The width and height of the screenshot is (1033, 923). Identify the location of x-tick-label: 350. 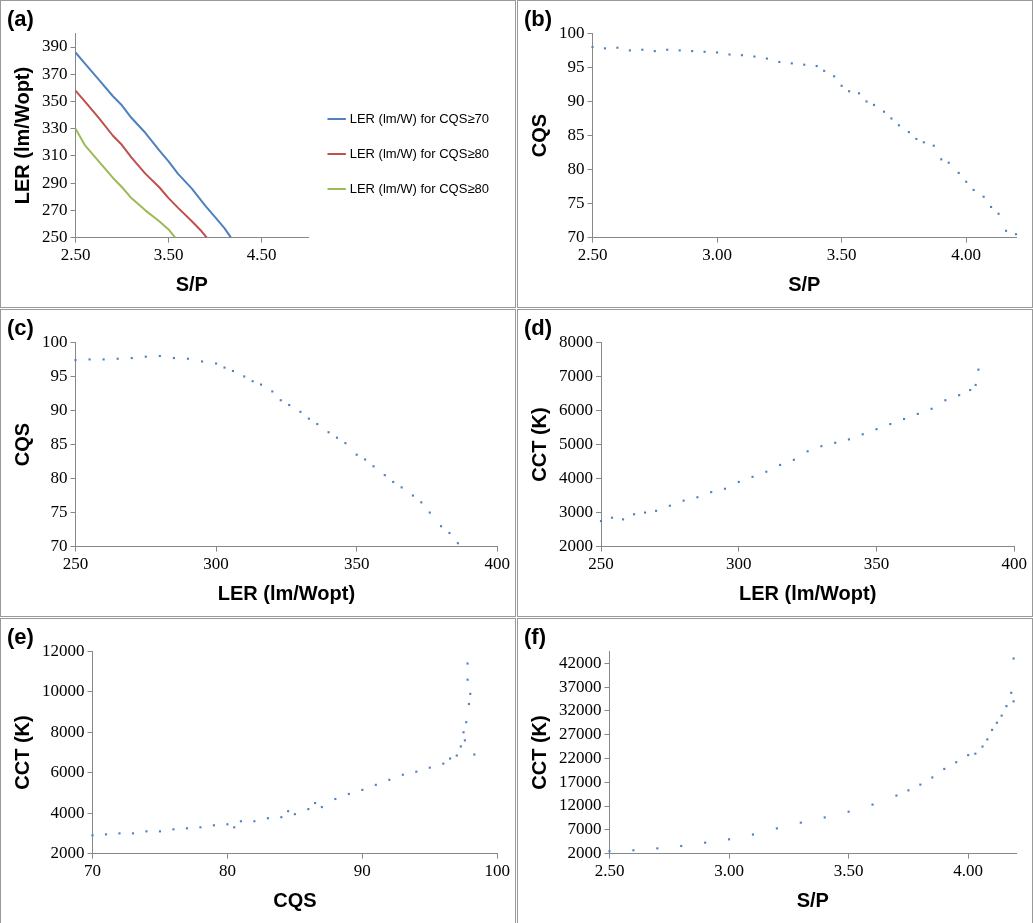
(356, 564).